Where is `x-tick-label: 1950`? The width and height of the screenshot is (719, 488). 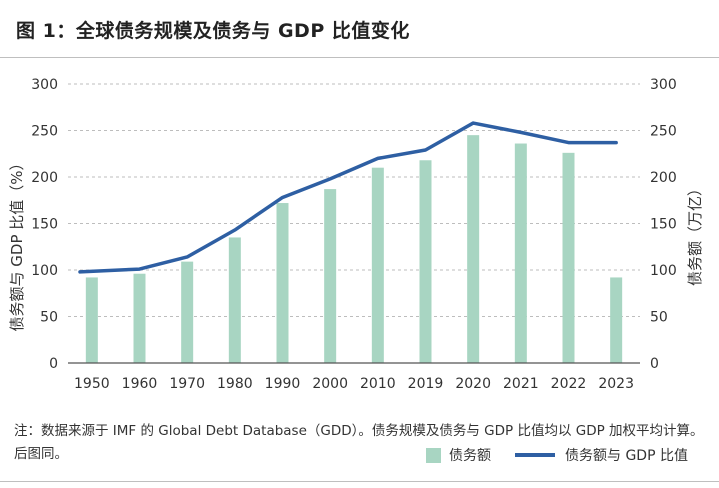
x-tick-label: 1950 is located at coordinates (92, 384).